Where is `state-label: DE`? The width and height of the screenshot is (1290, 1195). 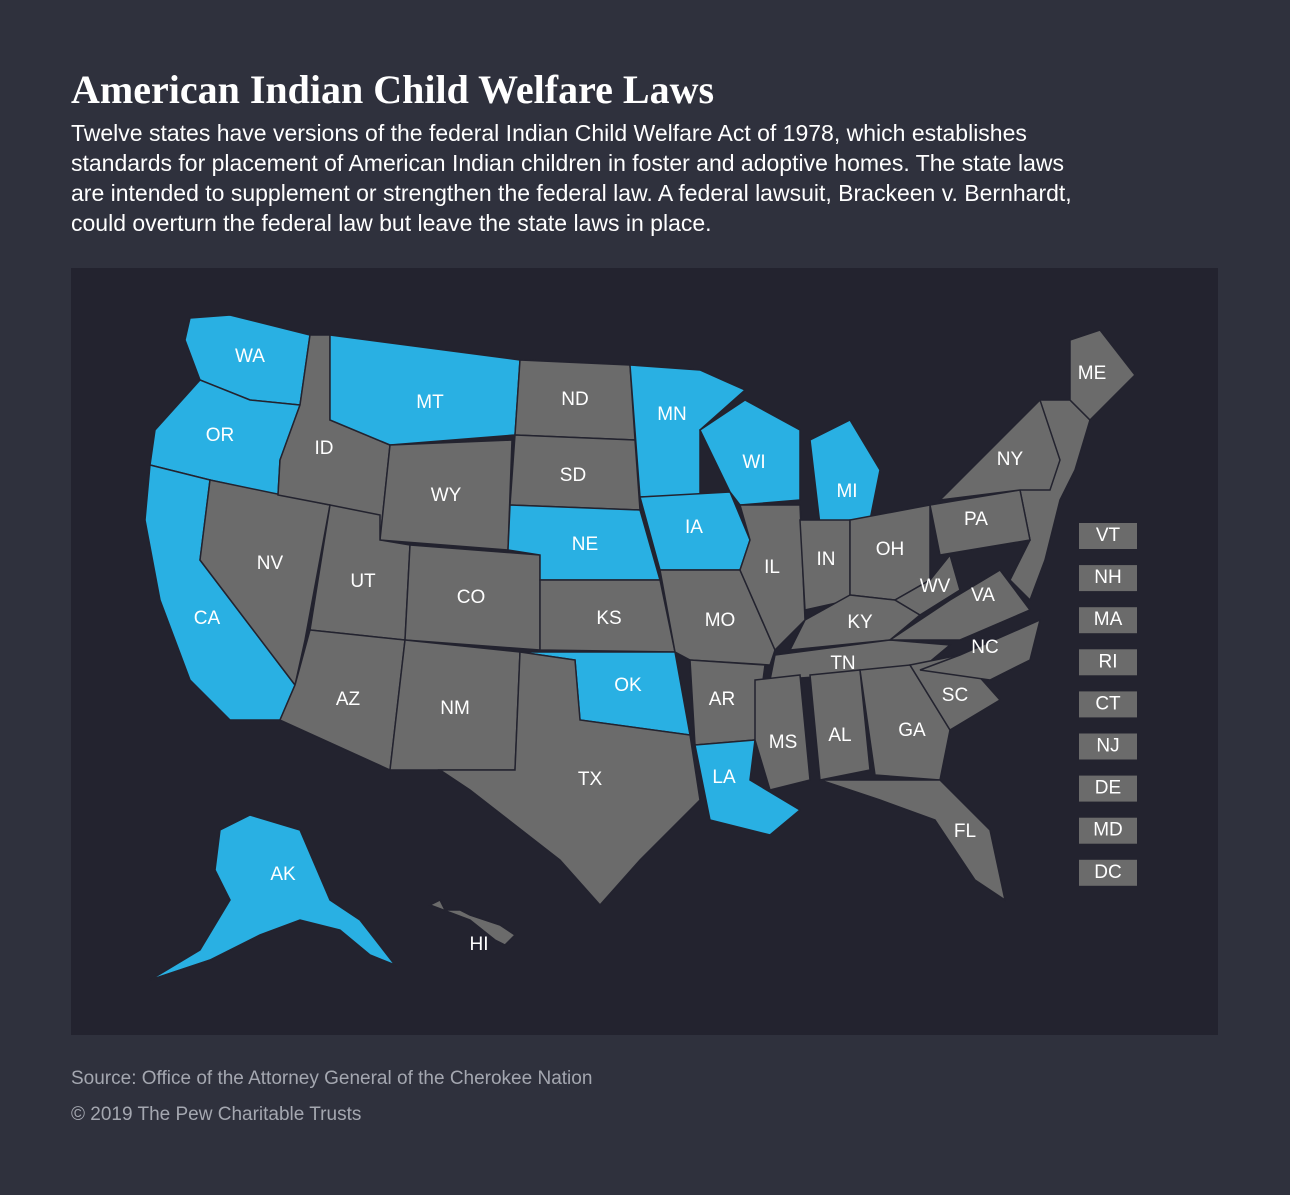 state-label: DE is located at coordinates (1108, 788).